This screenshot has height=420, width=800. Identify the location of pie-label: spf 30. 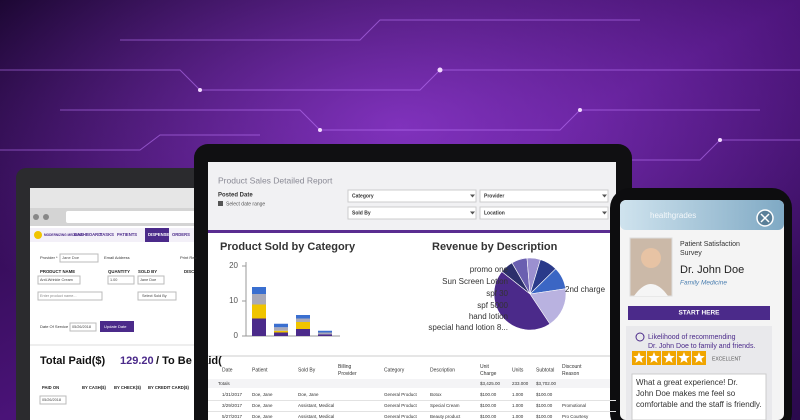
(497, 293).